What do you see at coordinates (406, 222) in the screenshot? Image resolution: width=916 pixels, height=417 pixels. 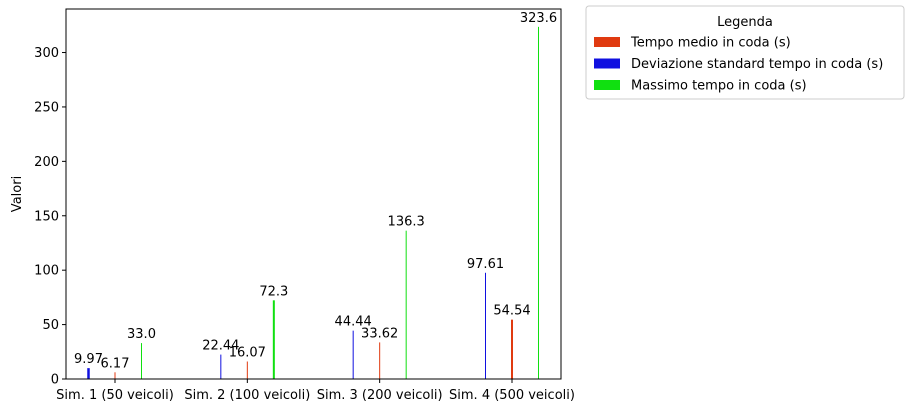 I see `data-label-3-3: 136.3` at bounding box center [406, 222].